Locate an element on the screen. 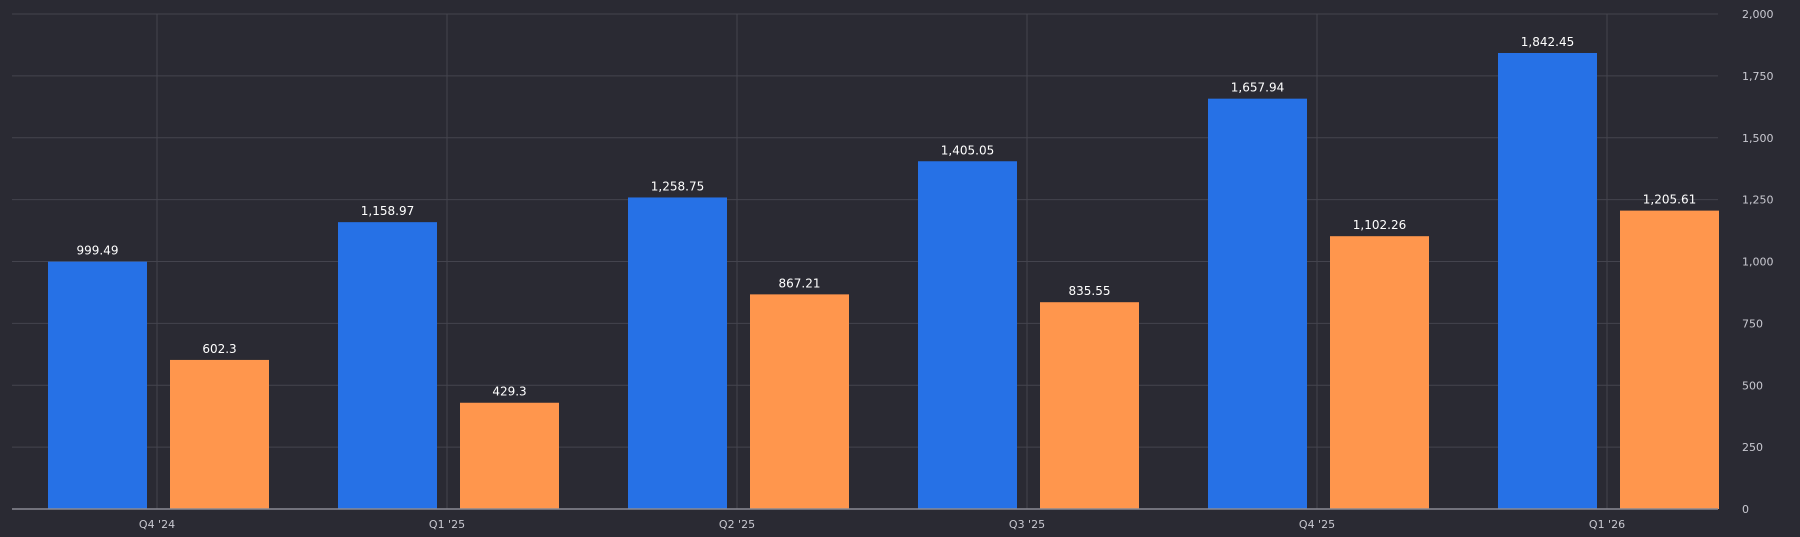 Image resolution: width=1800 pixels, height=537 pixels. y-tick-label: 1,250 is located at coordinates (1758, 200).